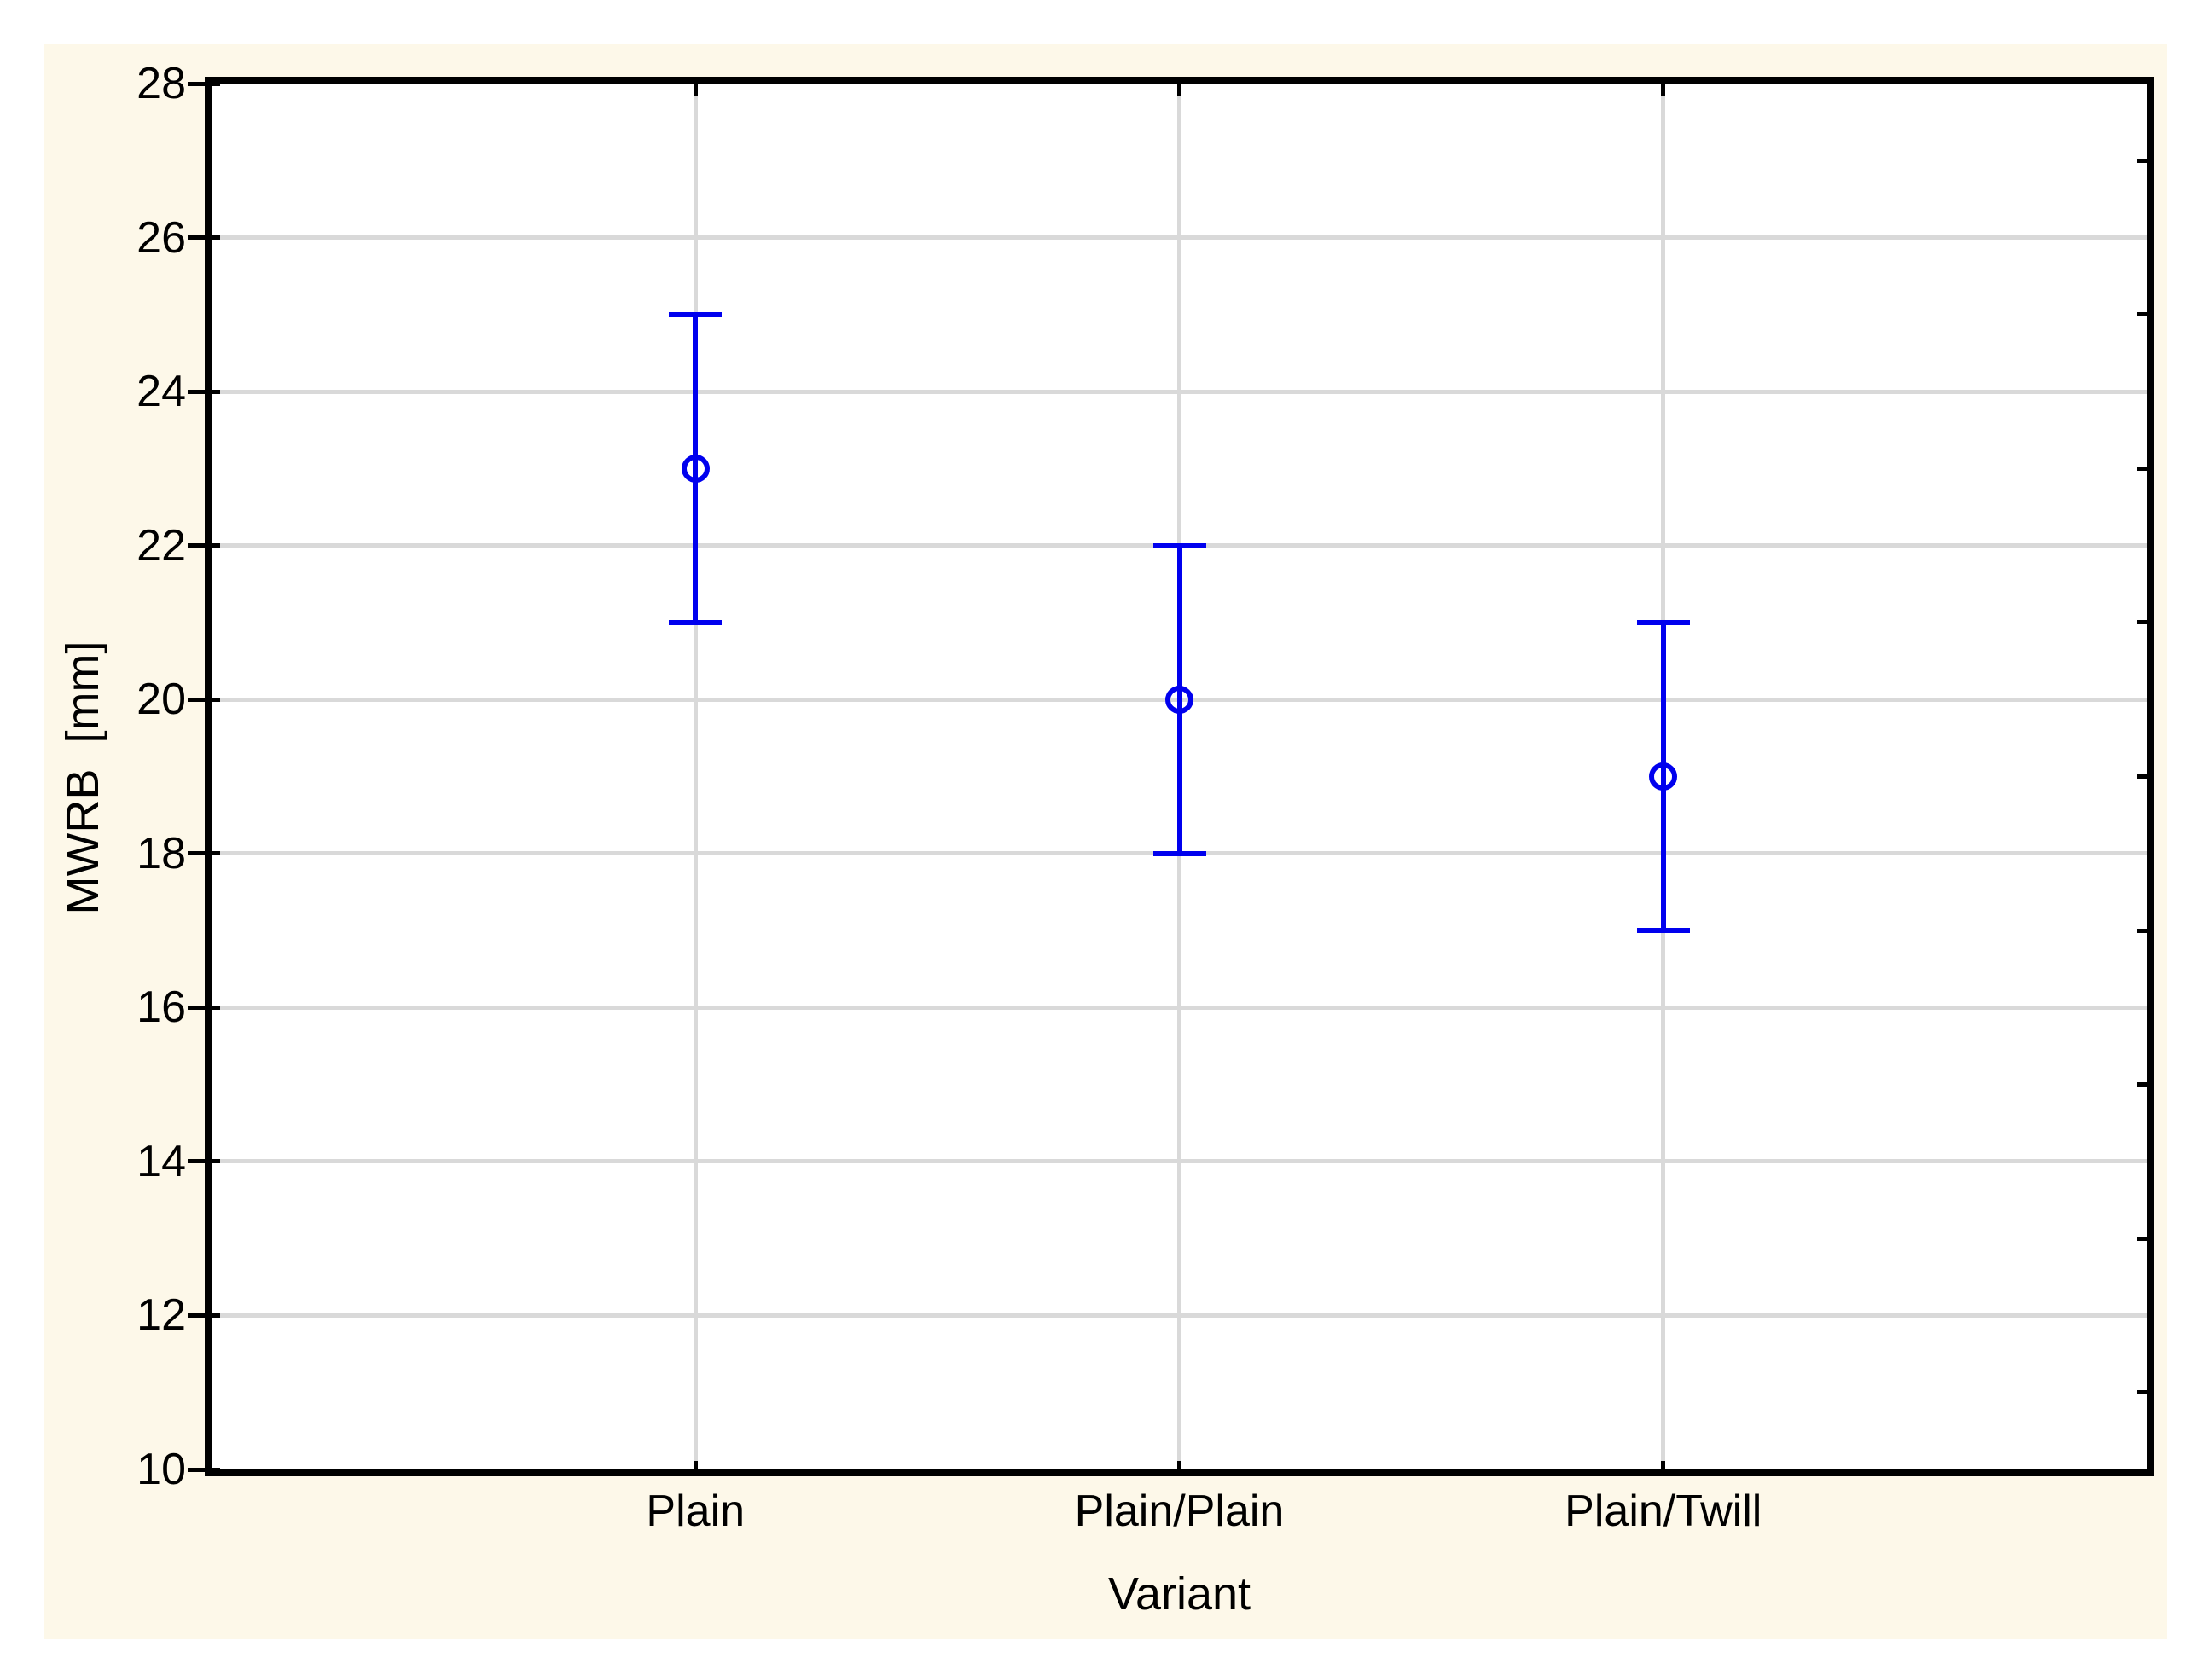  What do you see at coordinates (1179, 1594) in the screenshot?
I see `x-axis-title: Variant` at bounding box center [1179, 1594].